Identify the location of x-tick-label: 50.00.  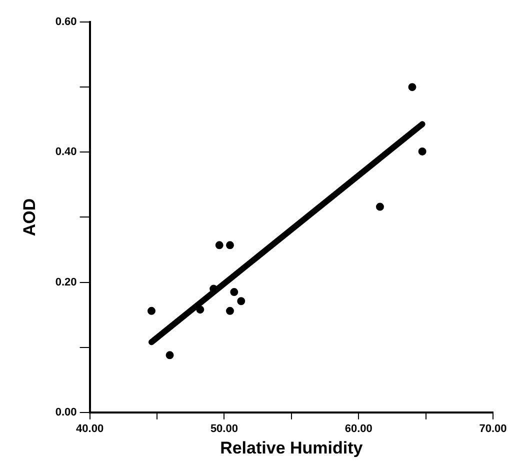
(224, 429).